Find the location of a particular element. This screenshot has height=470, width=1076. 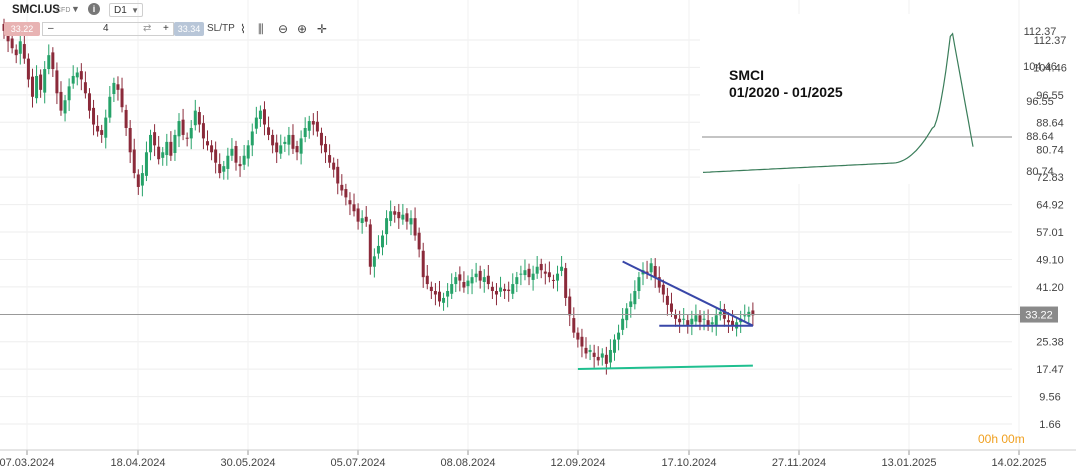

y-tick-label: 64.92 is located at coordinates (1050, 206).